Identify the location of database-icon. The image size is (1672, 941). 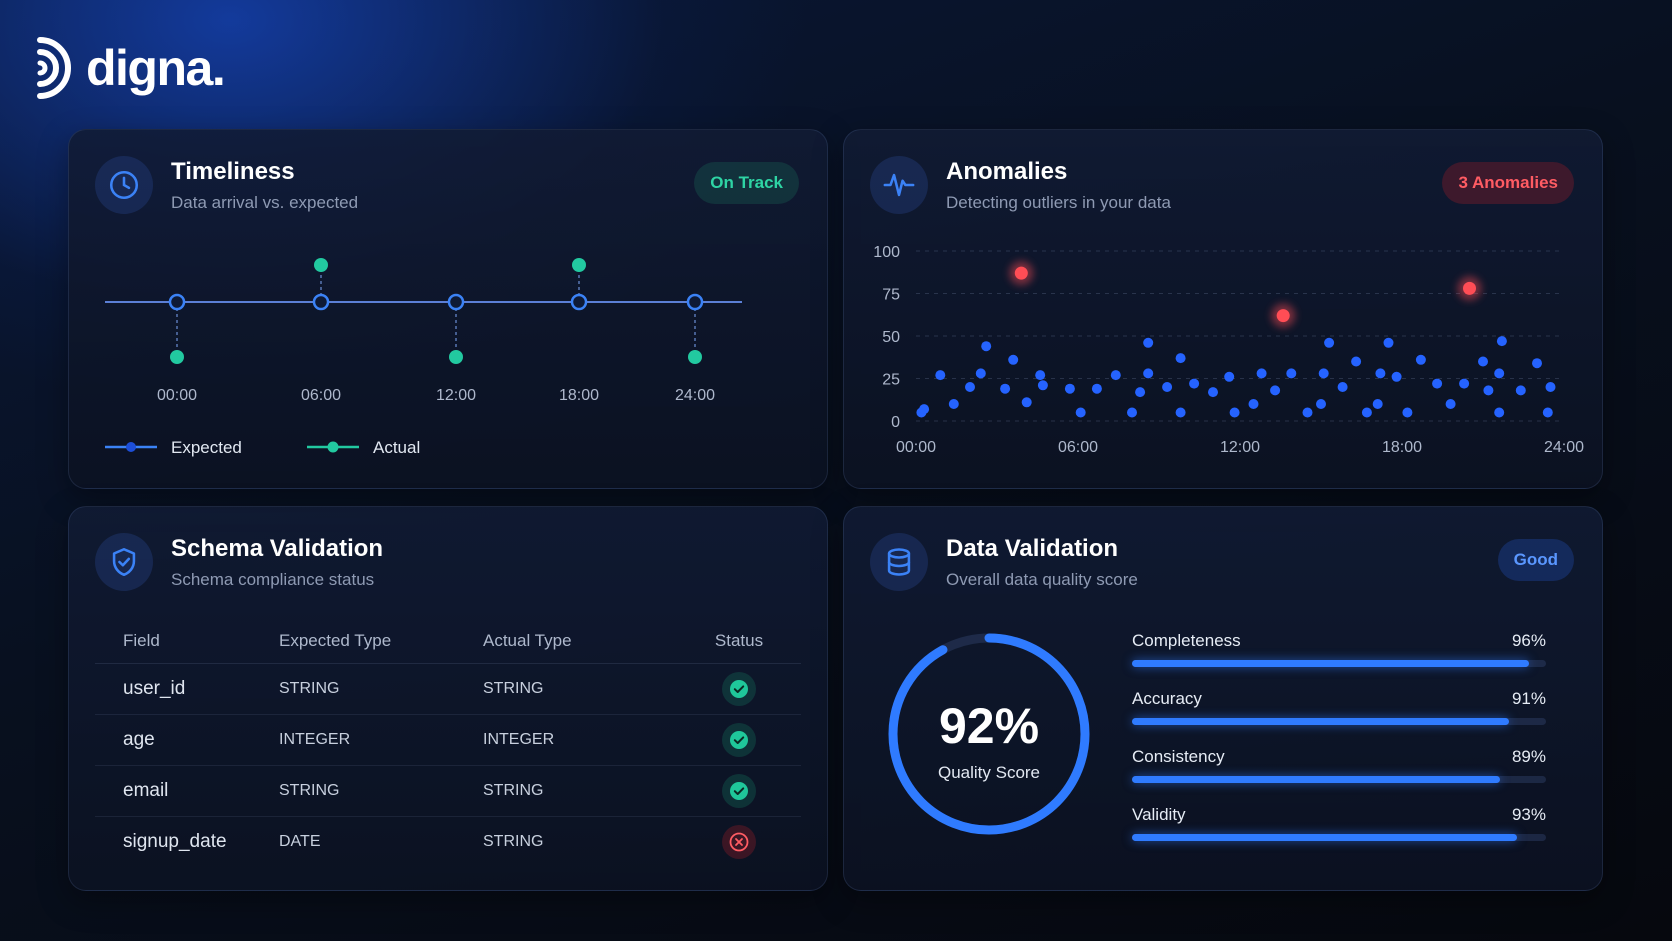
(899, 562).